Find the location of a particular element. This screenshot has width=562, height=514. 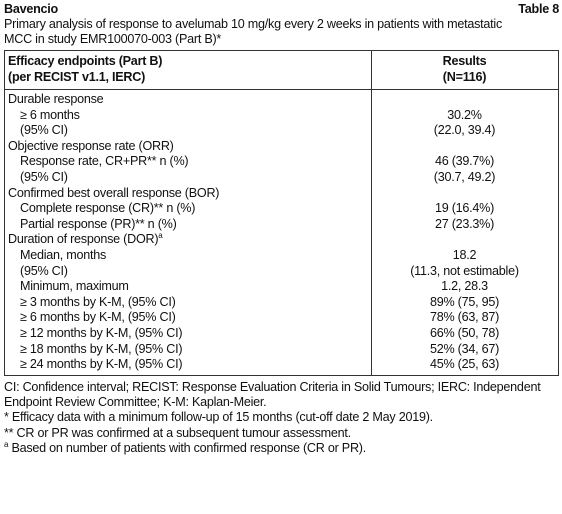

row-label: ≥ 18 months by K-M, (95% CI) is located at coordinates (101, 348).